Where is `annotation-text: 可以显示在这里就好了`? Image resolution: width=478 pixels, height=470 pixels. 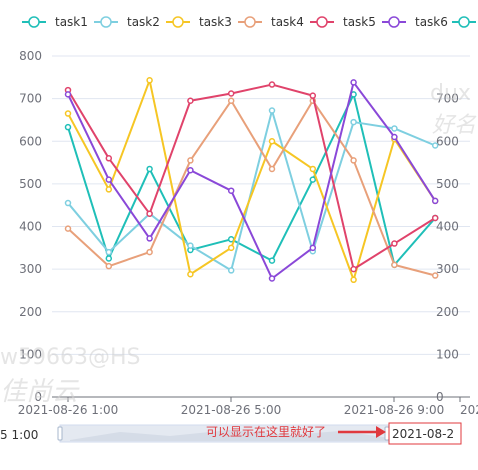
annotation-text: 可以显示在这里就好了 is located at coordinates (266, 431).